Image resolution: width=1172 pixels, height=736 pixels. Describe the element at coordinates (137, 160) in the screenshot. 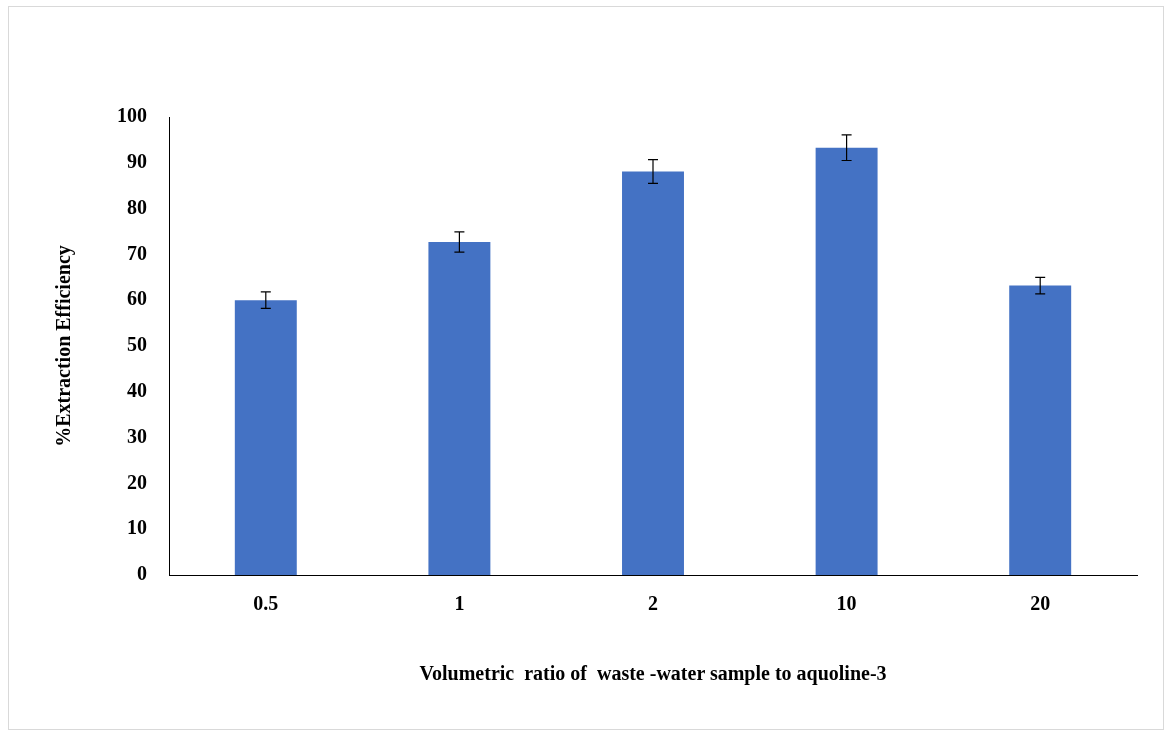

I see `y-tick-label: 90` at that location.